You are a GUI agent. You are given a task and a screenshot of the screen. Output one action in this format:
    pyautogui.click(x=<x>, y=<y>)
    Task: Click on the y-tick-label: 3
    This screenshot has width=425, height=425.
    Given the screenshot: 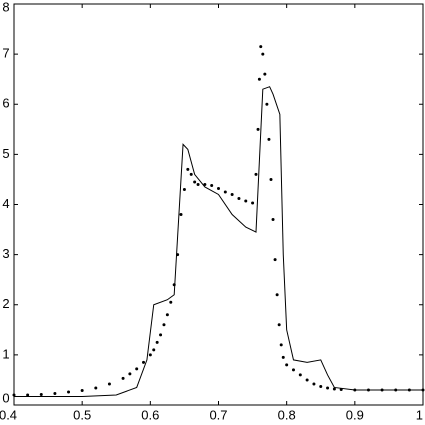 What is the action you would take?
    pyautogui.click(x=5, y=253)
    